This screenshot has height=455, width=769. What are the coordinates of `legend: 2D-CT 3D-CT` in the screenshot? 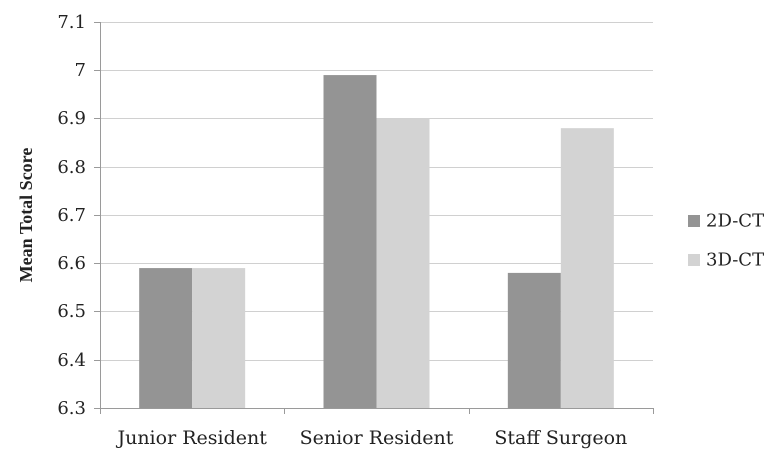 It's located at (726, 241).